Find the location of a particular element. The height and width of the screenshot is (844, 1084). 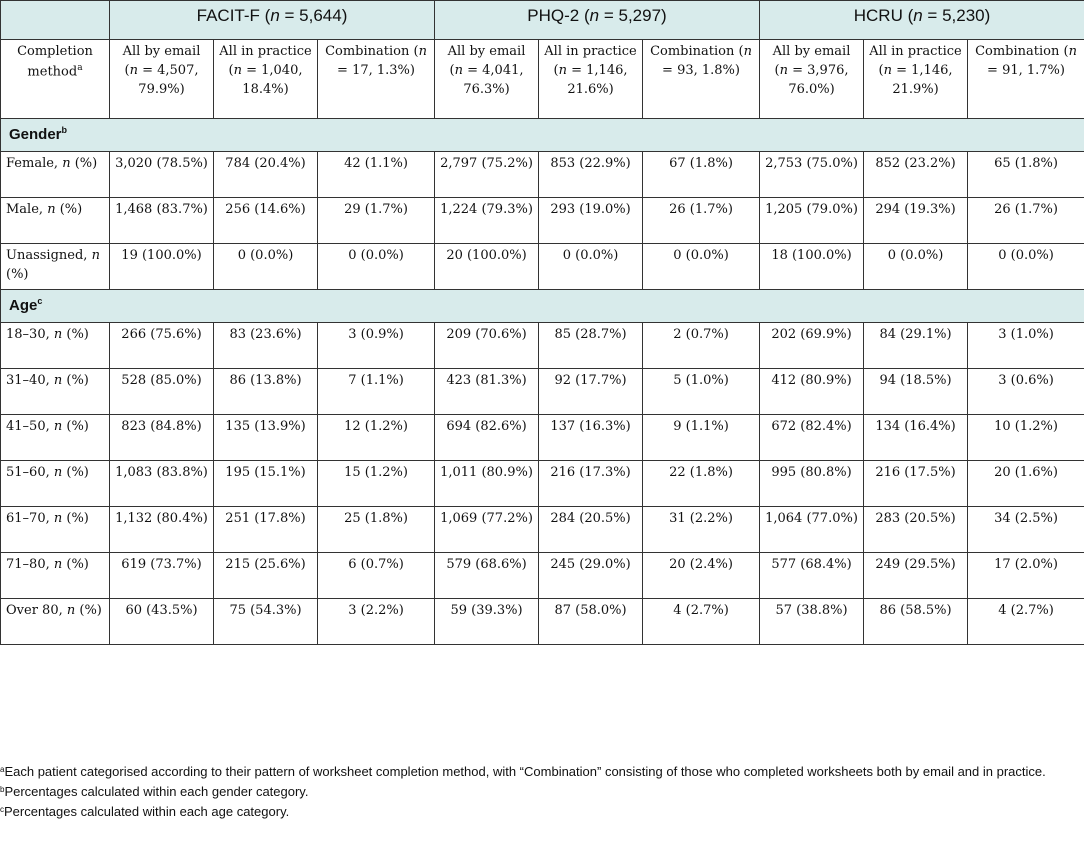

table-cell: 84 (29.1%) is located at coordinates (916, 345).